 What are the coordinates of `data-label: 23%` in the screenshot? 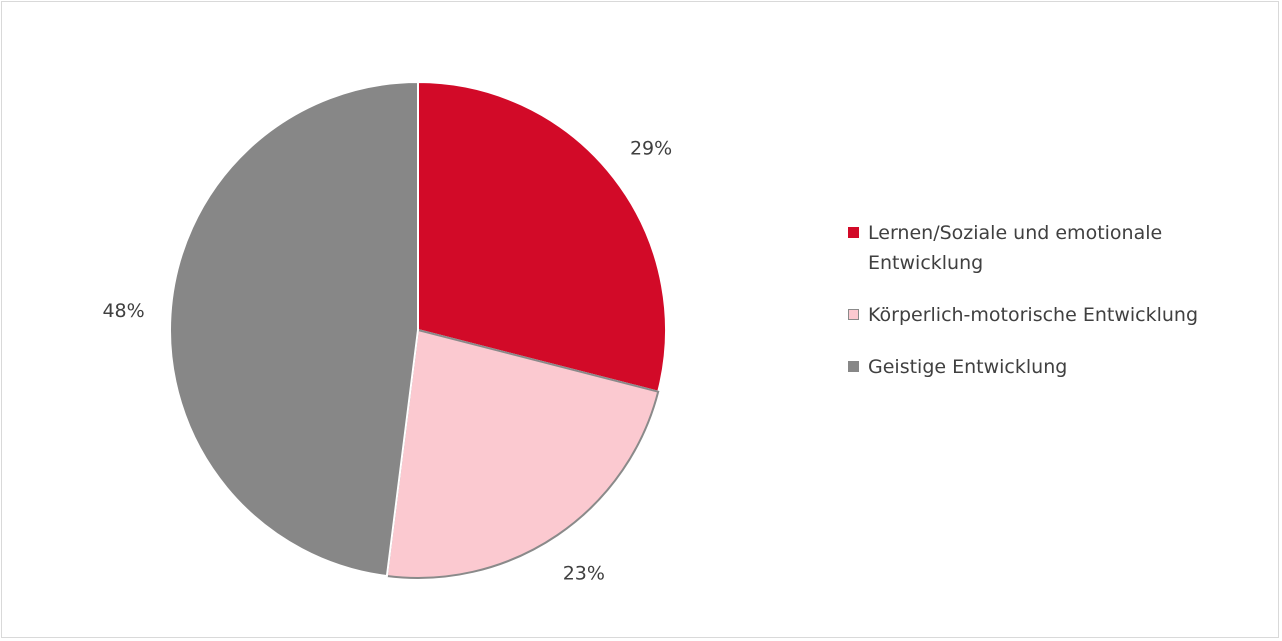 It's located at (584, 573).